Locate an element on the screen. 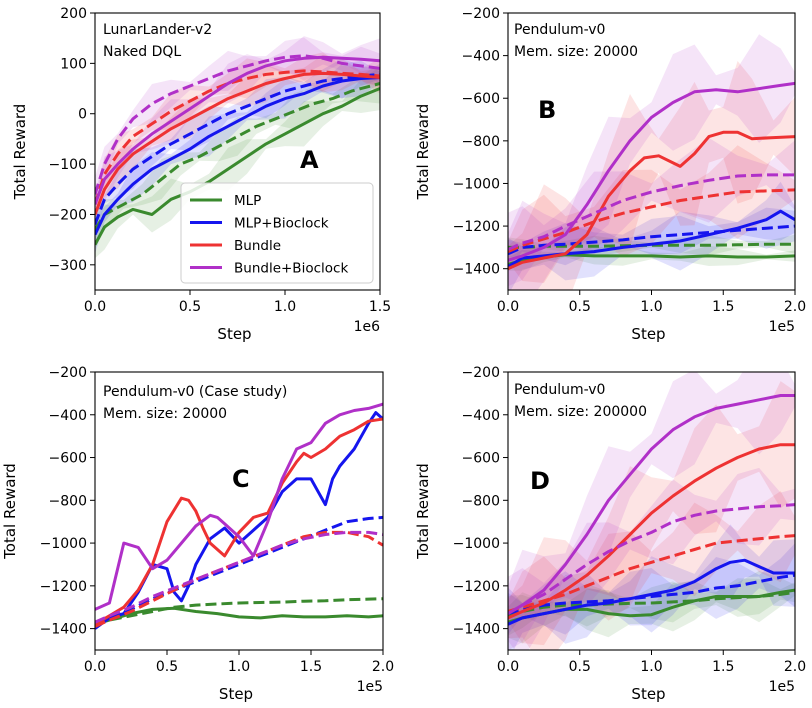  y-tick-label: −300 is located at coordinates (68, 266).